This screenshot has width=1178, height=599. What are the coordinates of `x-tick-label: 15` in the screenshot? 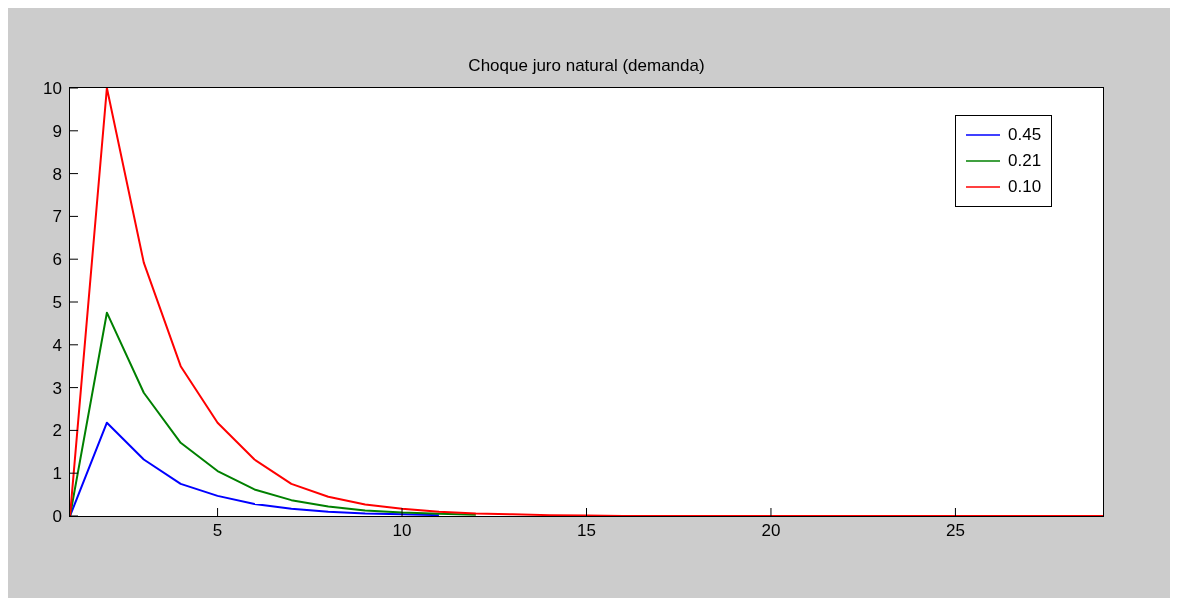 It's located at (586, 531).